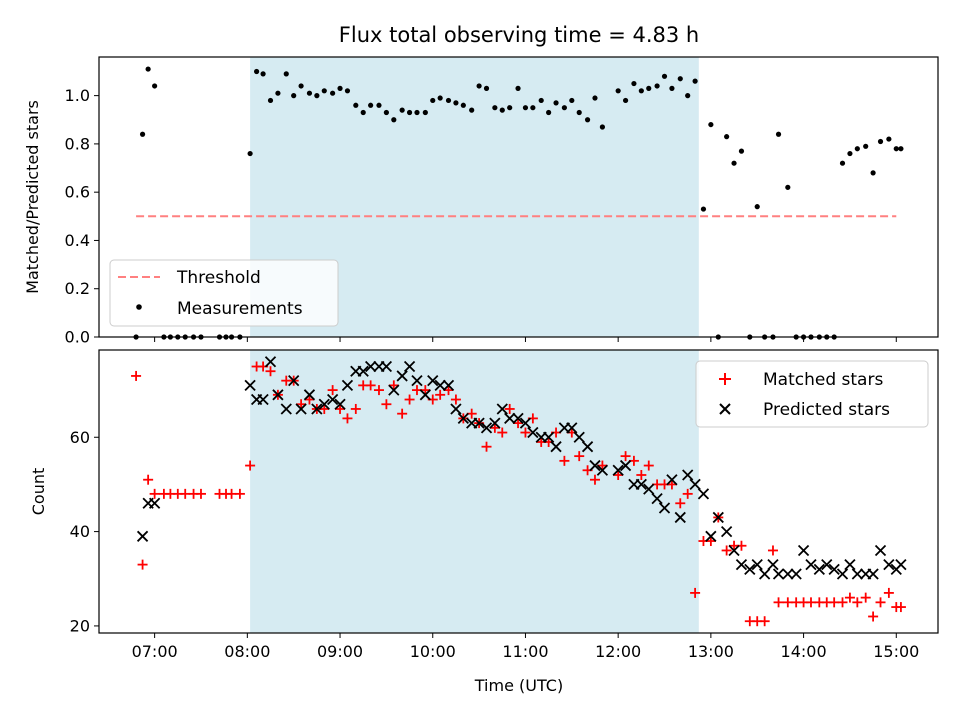 This screenshot has height=720, width=960. Describe the element at coordinates (240, 309) in the screenshot. I see `legend-measurements-label: Measurements` at that location.